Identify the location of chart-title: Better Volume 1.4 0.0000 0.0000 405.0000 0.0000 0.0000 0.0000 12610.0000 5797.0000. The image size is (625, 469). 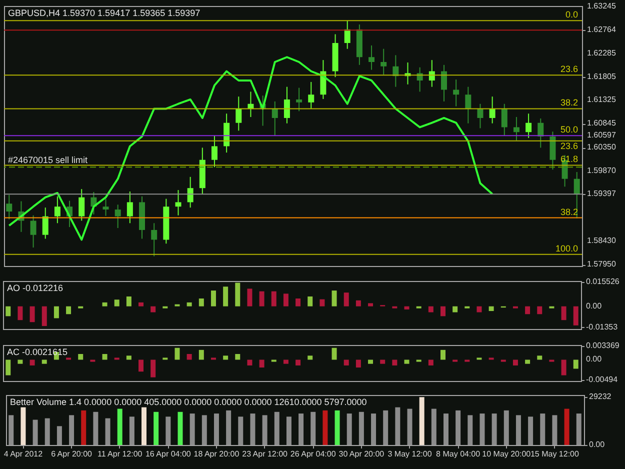
(188, 402).